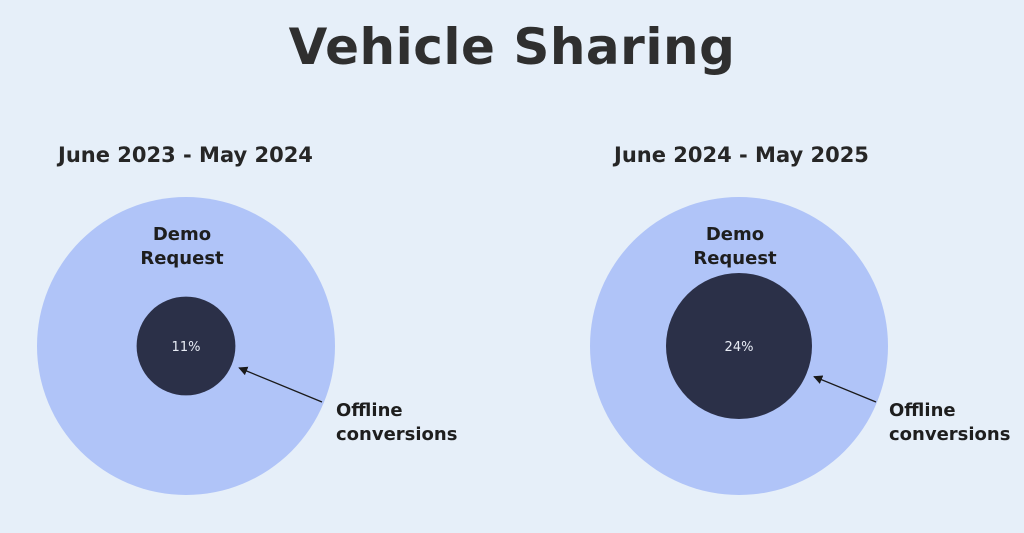 The height and width of the screenshot is (533, 1024). What do you see at coordinates (512, 47) in the screenshot?
I see `page-title: Vehicle Sharing` at bounding box center [512, 47].